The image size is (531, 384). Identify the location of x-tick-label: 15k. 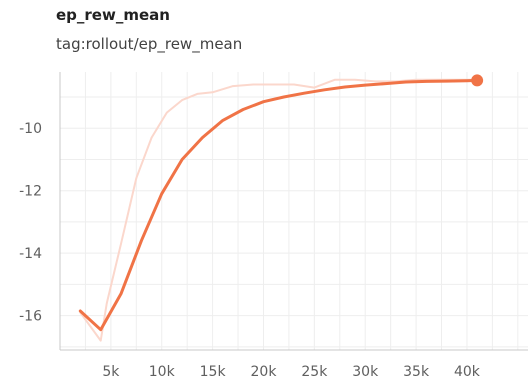
(213, 372).